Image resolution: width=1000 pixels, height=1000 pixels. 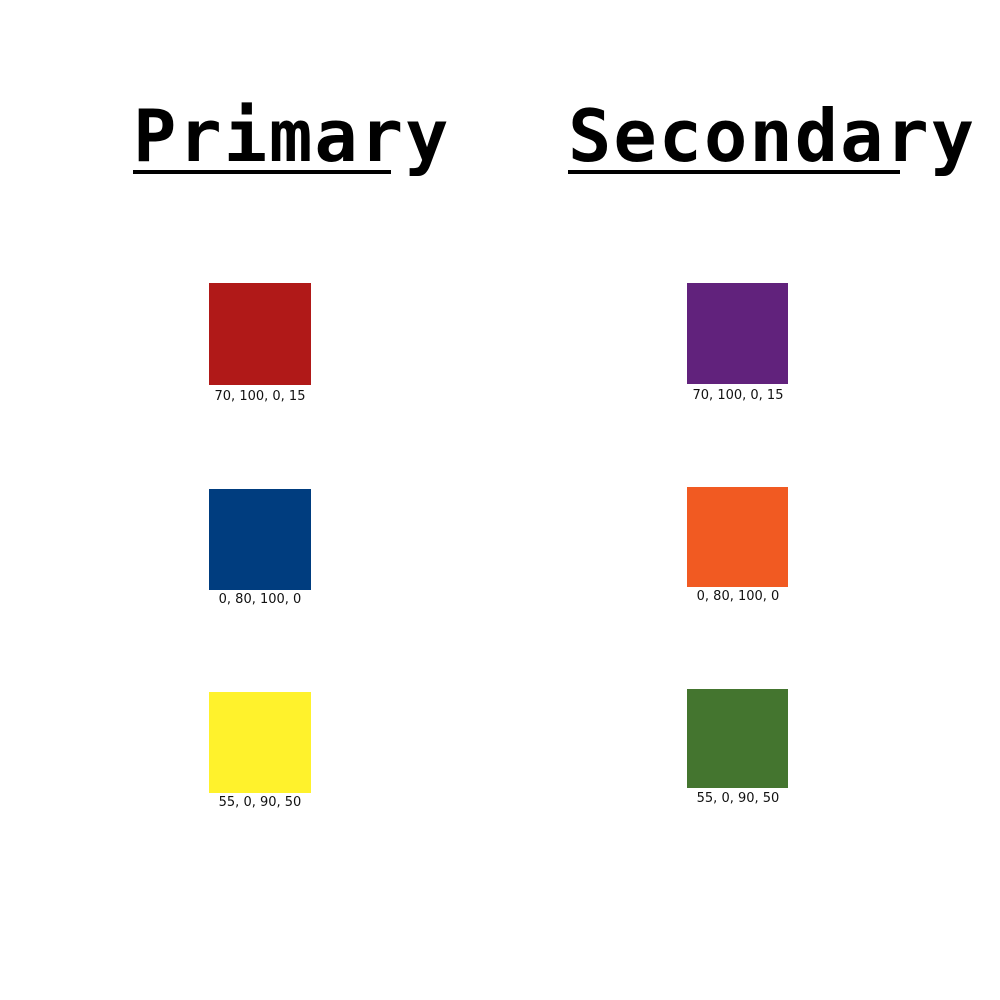 I want to click on secondary-swatch-2: 0, 80, 100, 0, so click(x=738, y=545).